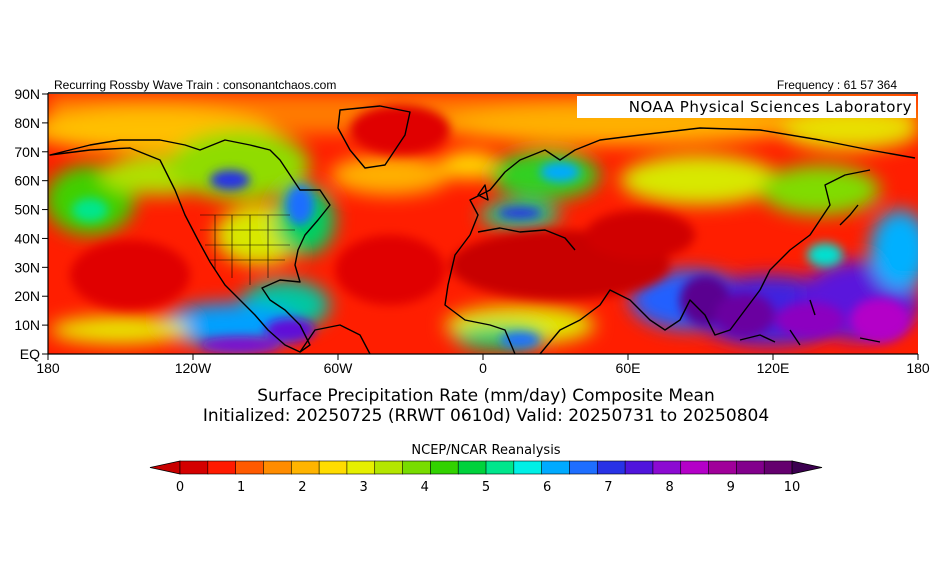 This screenshot has width=930, height=580. I want to click on colorbar-label: 7, so click(608, 487).